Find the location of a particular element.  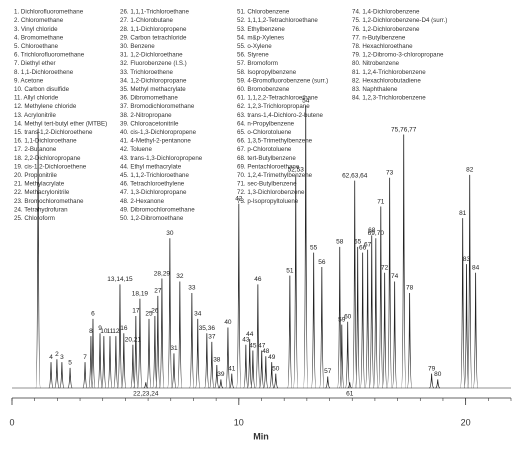

compound-name: 43. trans-1,3-Dichloropropene is located at coordinates (161, 158).